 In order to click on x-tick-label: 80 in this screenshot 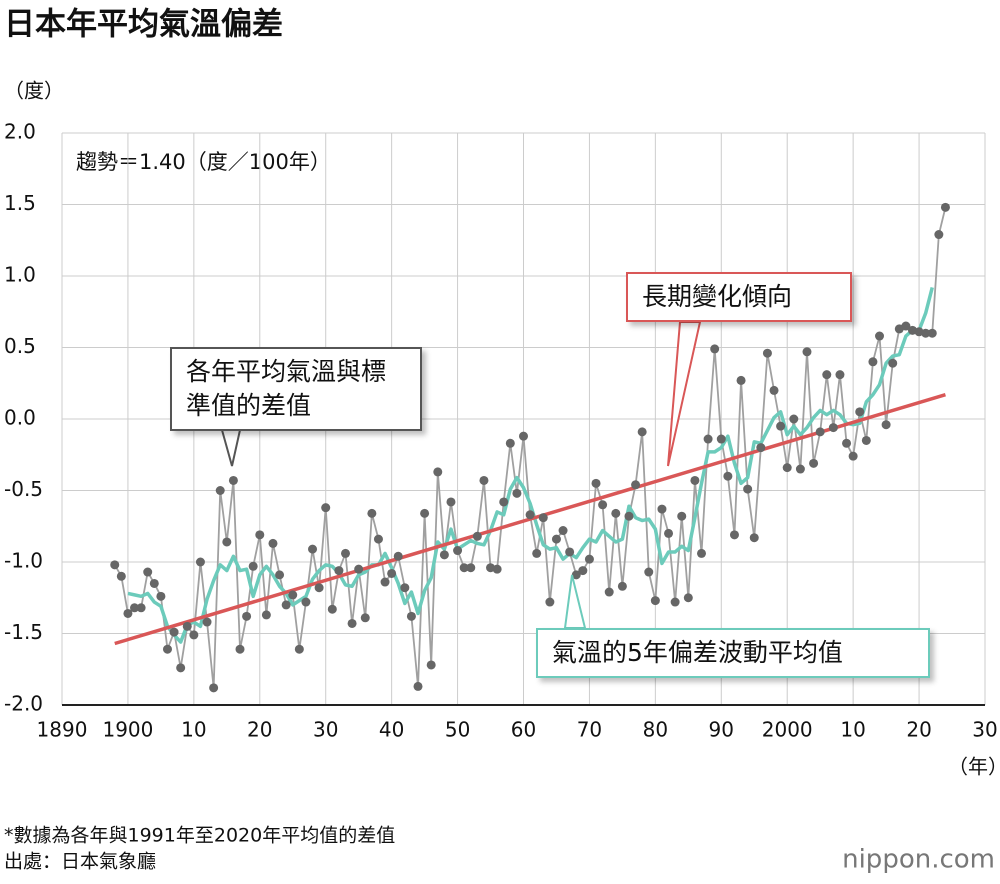, I will do `click(655, 730)`.